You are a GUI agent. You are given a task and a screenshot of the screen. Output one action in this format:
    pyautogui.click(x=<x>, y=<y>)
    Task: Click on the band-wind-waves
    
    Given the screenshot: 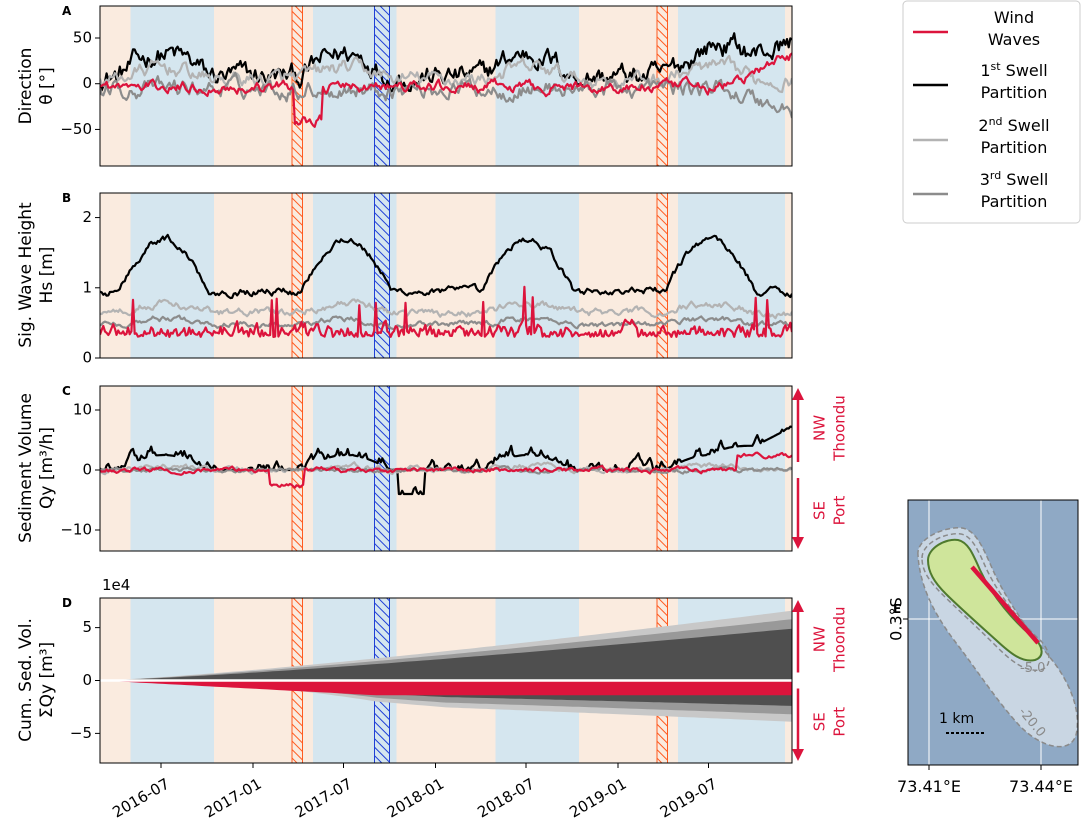 What is the action you would take?
    pyautogui.click(x=446, y=688)
    